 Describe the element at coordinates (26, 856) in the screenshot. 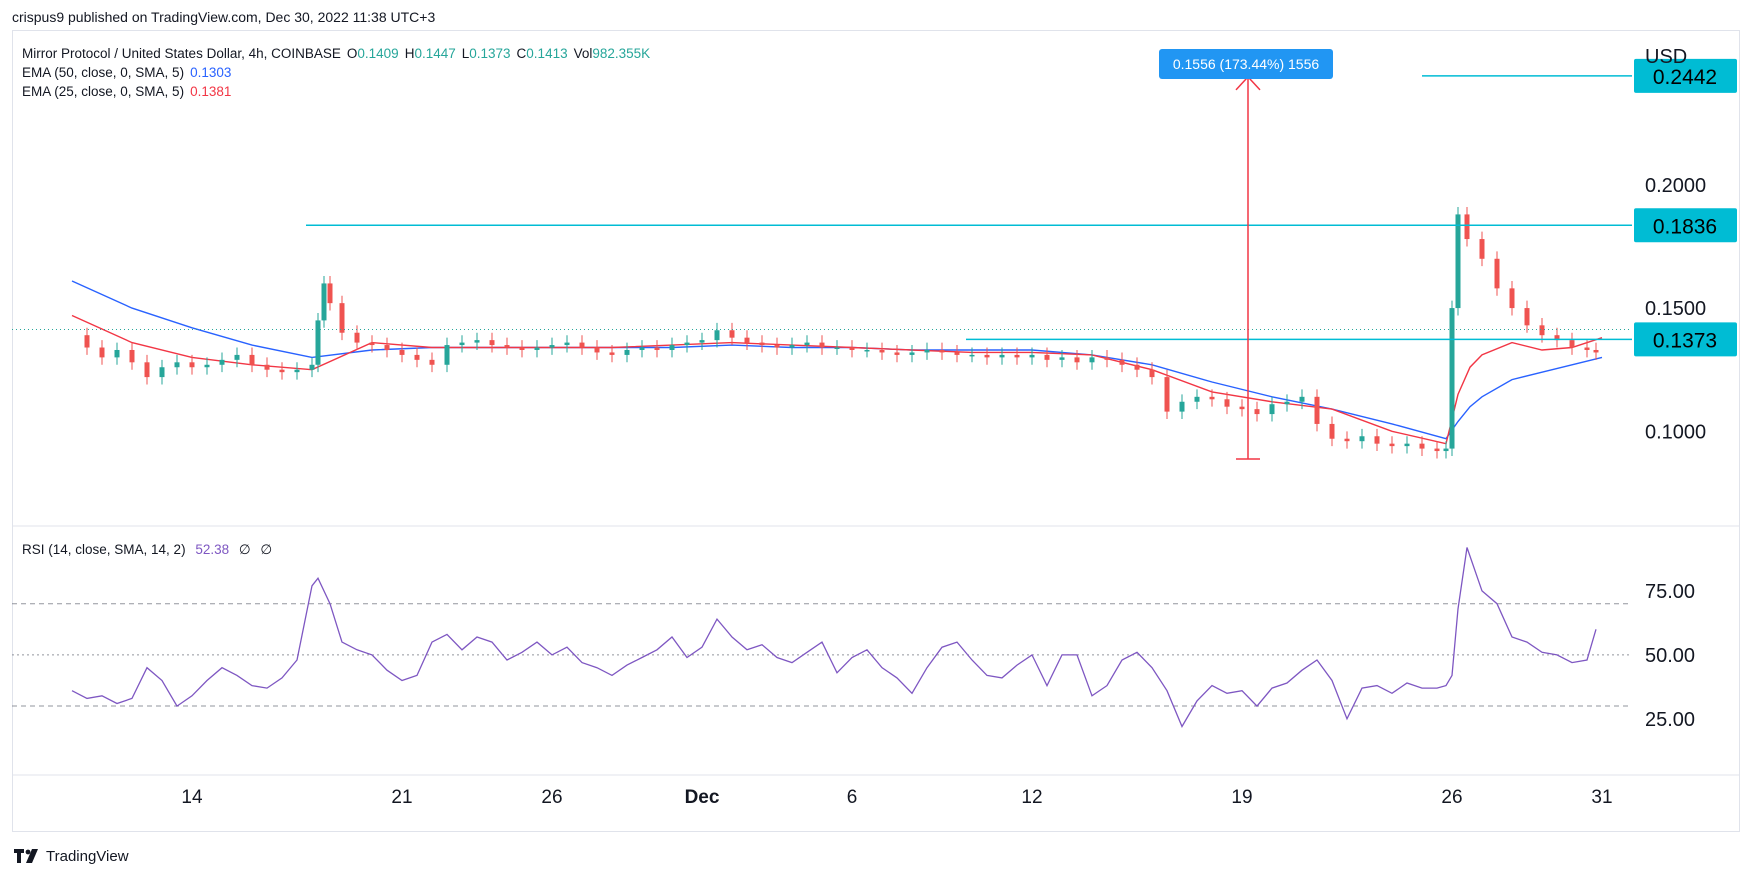

I see `tradingview-logo-icon` at that location.